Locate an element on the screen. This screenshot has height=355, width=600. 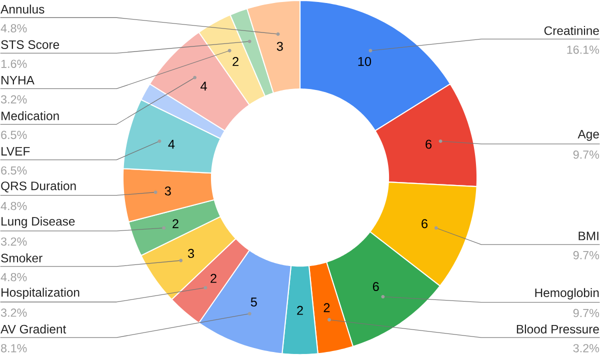
text: 1.6% is located at coordinates (14, 64).